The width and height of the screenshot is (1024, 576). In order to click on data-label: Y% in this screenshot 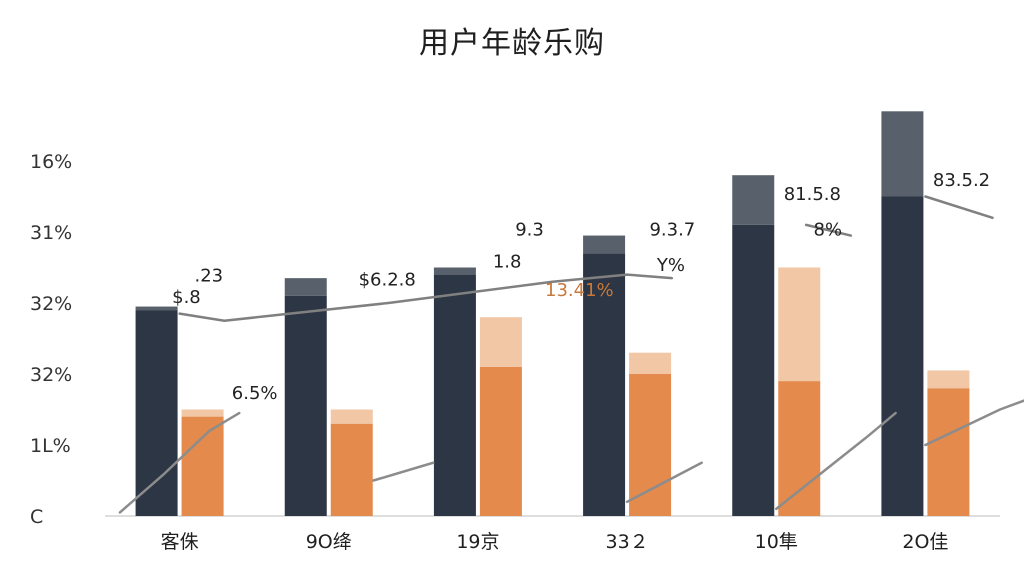, I will do `click(670, 265)`.